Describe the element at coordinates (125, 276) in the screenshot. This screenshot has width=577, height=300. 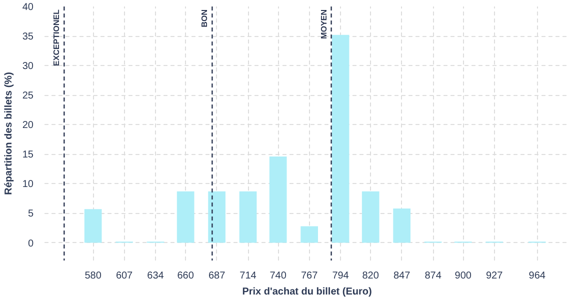
I see `x-tick-label: 607` at that location.